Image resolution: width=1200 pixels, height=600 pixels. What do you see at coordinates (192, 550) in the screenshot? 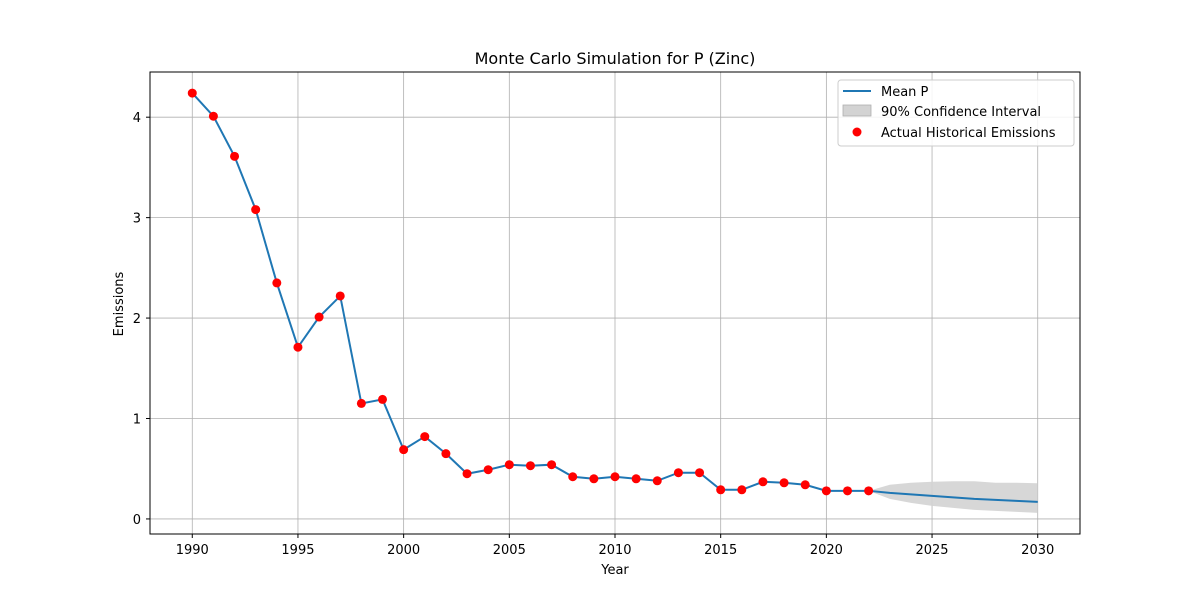
I see `x-tick-label: 1990` at bounding box center [192, 550].